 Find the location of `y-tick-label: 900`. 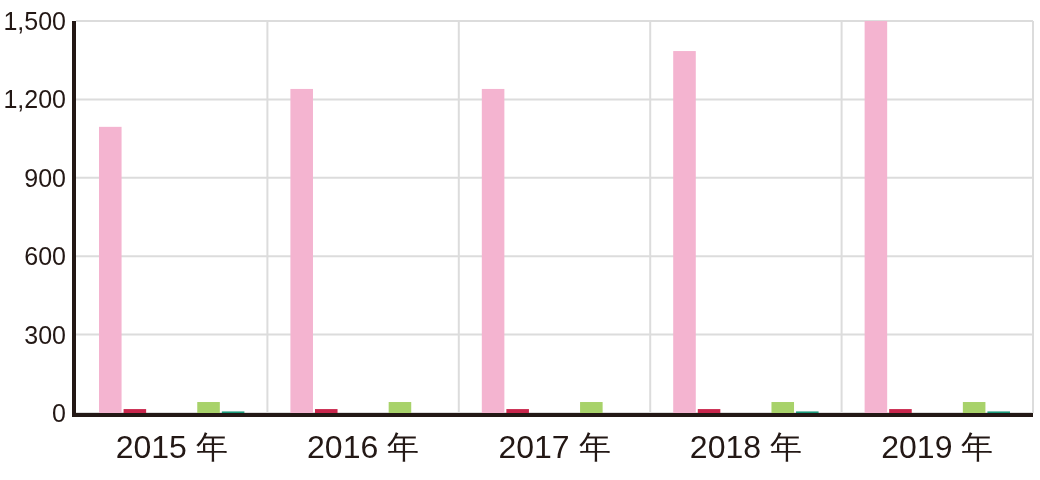

y-tick-label: 900 is located at coordinates (45, 177).